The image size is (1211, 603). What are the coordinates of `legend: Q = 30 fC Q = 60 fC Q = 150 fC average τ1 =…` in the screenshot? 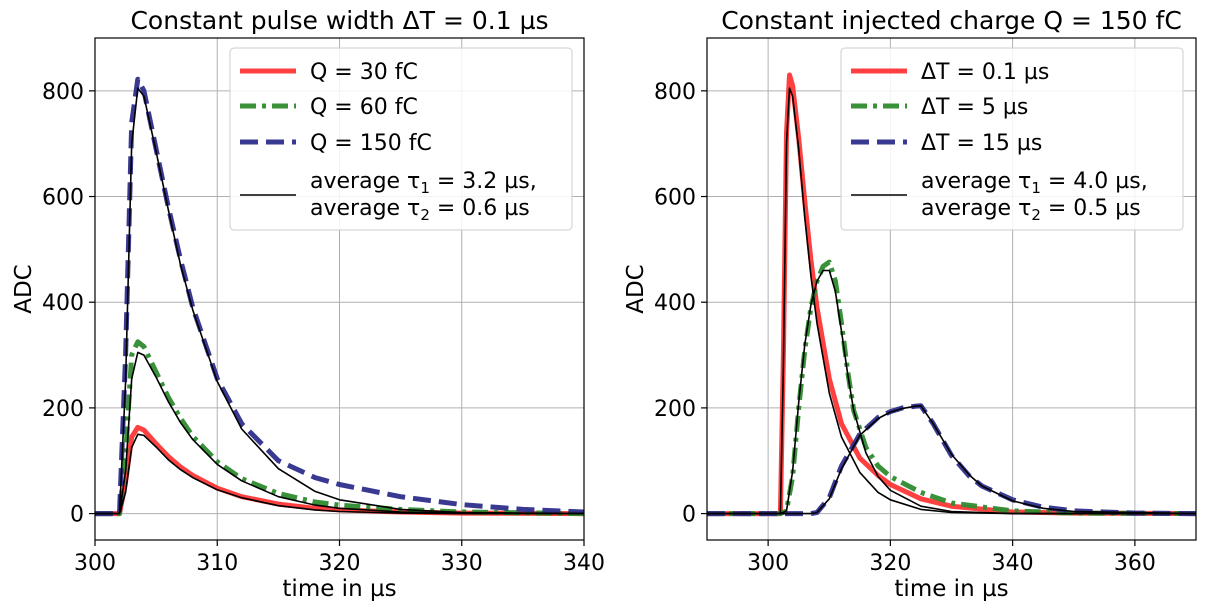 It's located at (401, 139).